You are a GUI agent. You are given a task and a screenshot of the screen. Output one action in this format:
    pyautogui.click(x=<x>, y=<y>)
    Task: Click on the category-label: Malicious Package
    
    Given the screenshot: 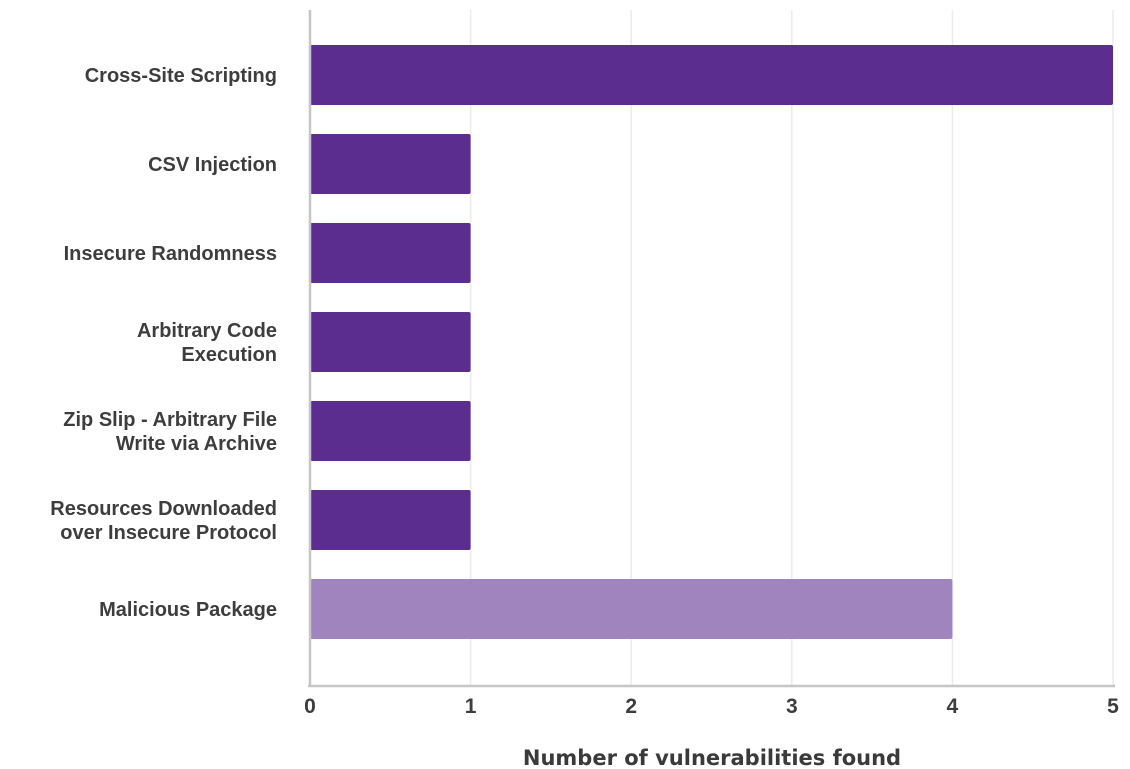 What is the action you would take?
    pyautogui.click(x=188, y=610)
    